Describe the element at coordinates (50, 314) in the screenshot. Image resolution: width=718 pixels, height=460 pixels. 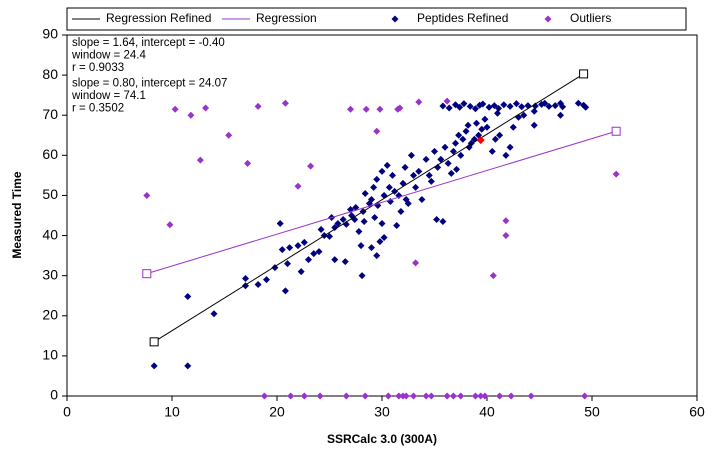
I see `y-tick-label: 20` at that location.